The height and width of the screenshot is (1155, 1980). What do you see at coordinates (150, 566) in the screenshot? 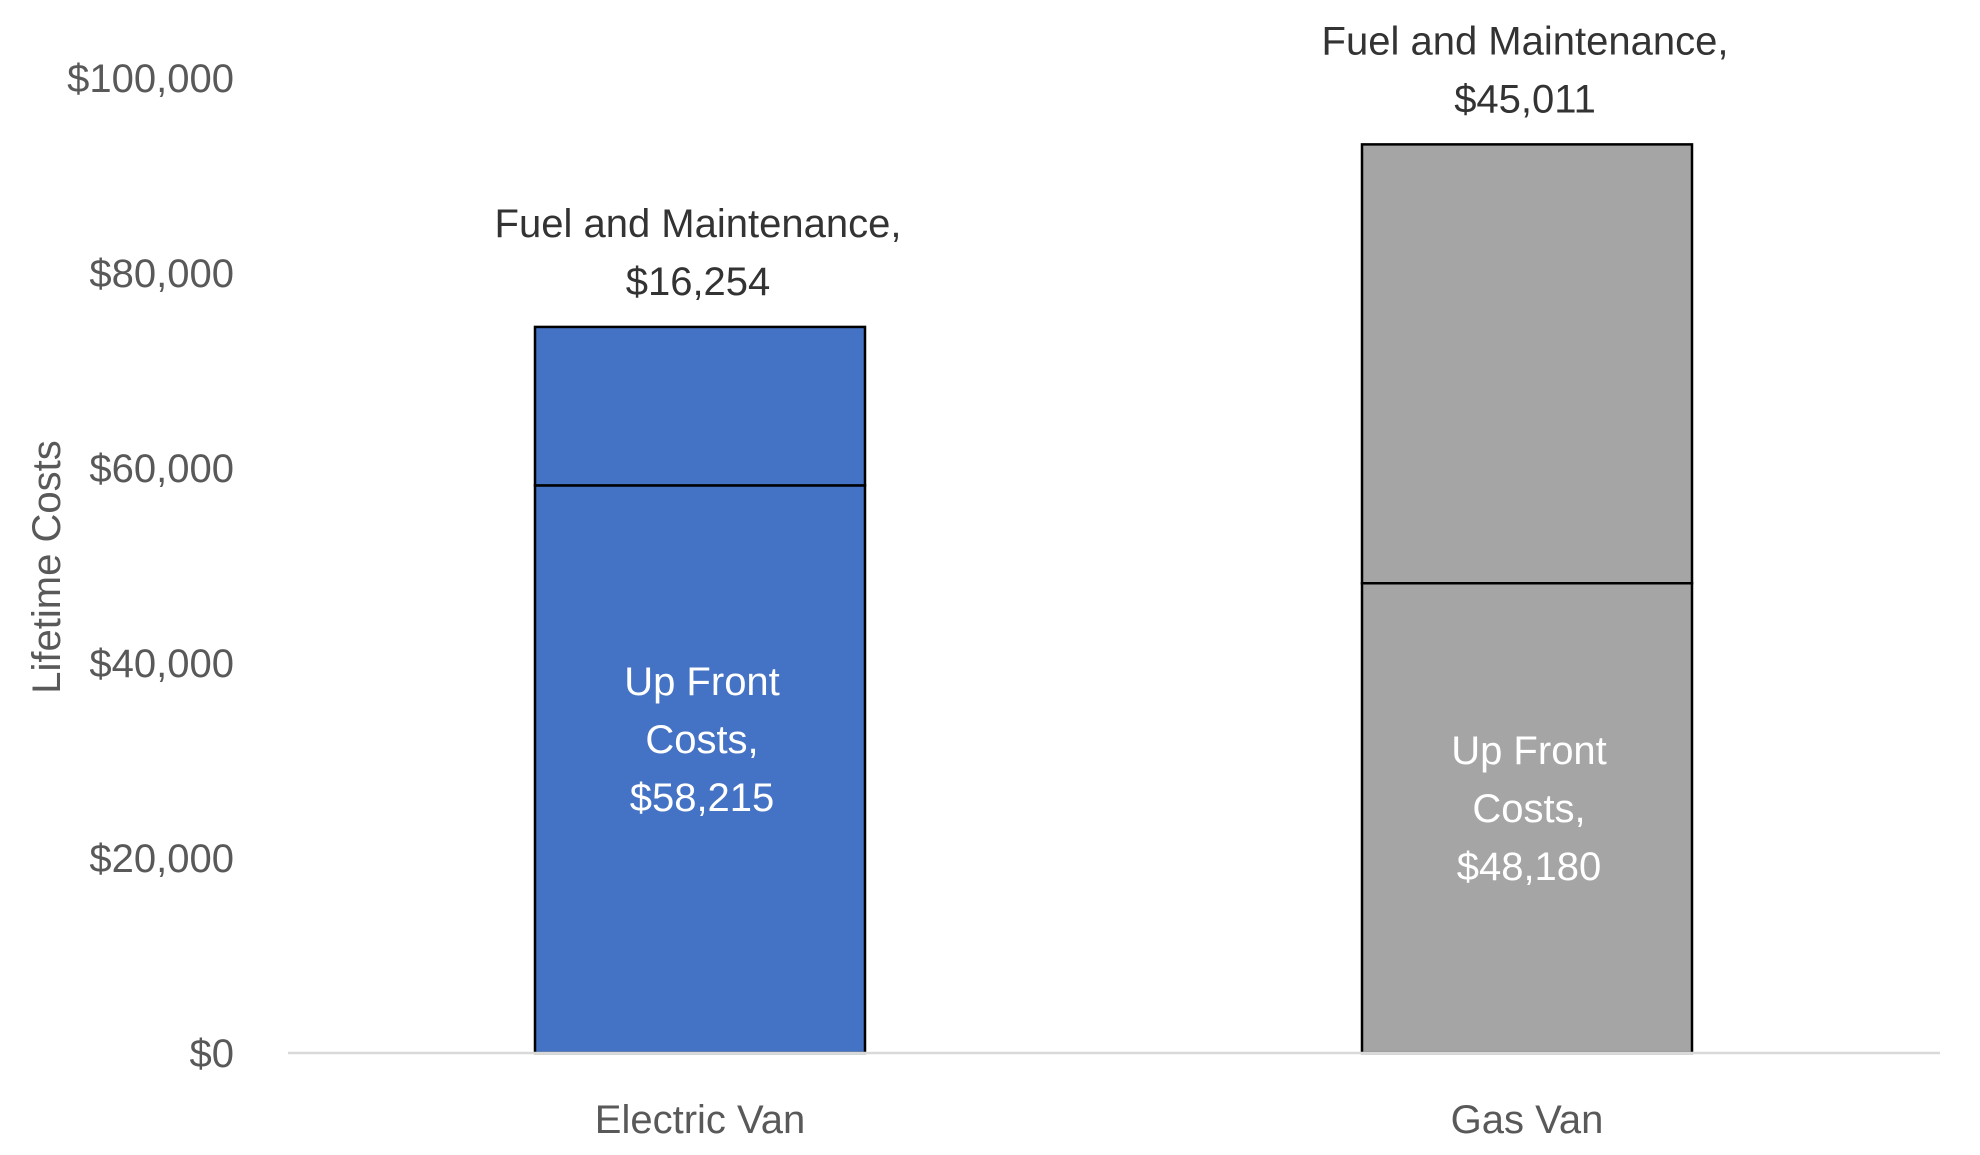
I see `y-axis-ticks: $0 $20,000 $40,000 $60,000 $80,000 $100,000` at bounding box center [150, 566].